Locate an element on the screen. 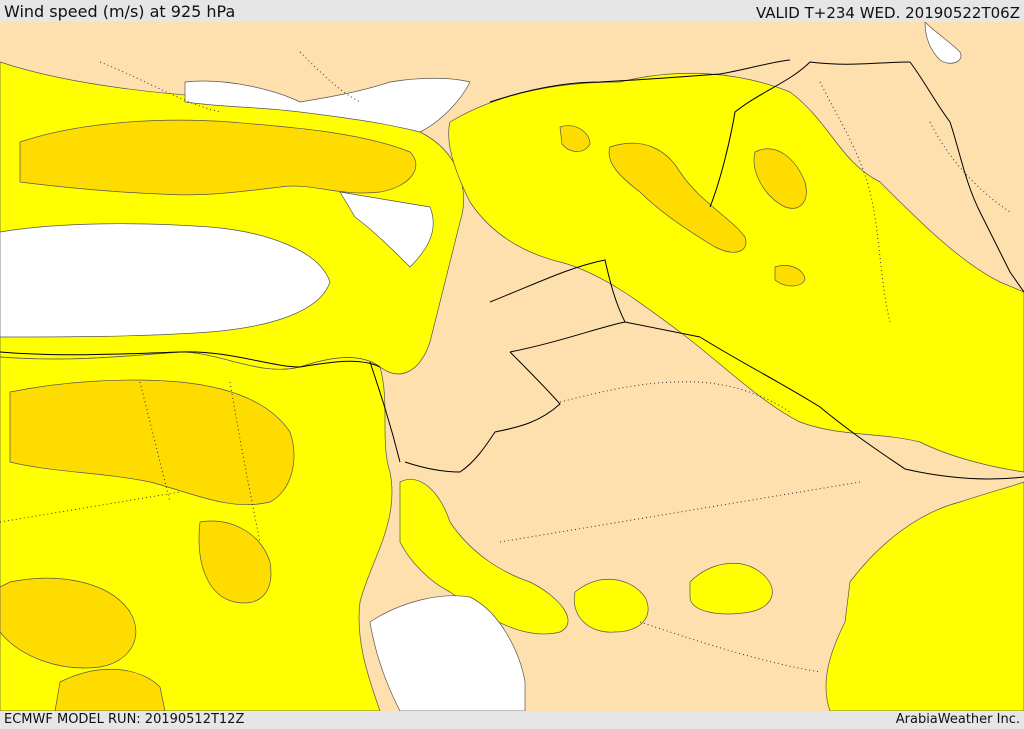 The height and width of the screenshot is (729, 1024). credit-label: ArabiaWeather Inc. is located at coordinates (957, 719).